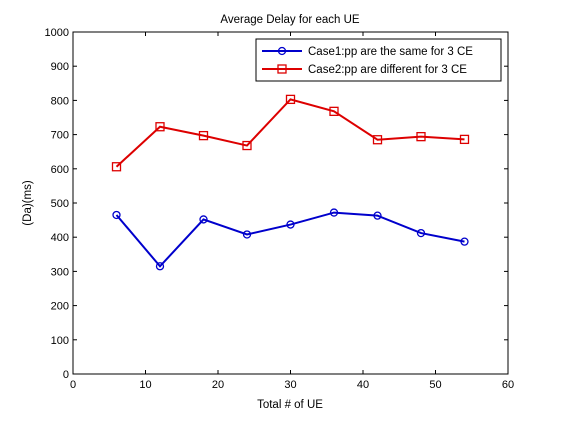  What do you see at coordinates (60, 67) in the screenshot?
I see `y-tick-label: 900` at bounding box center [60, 67].